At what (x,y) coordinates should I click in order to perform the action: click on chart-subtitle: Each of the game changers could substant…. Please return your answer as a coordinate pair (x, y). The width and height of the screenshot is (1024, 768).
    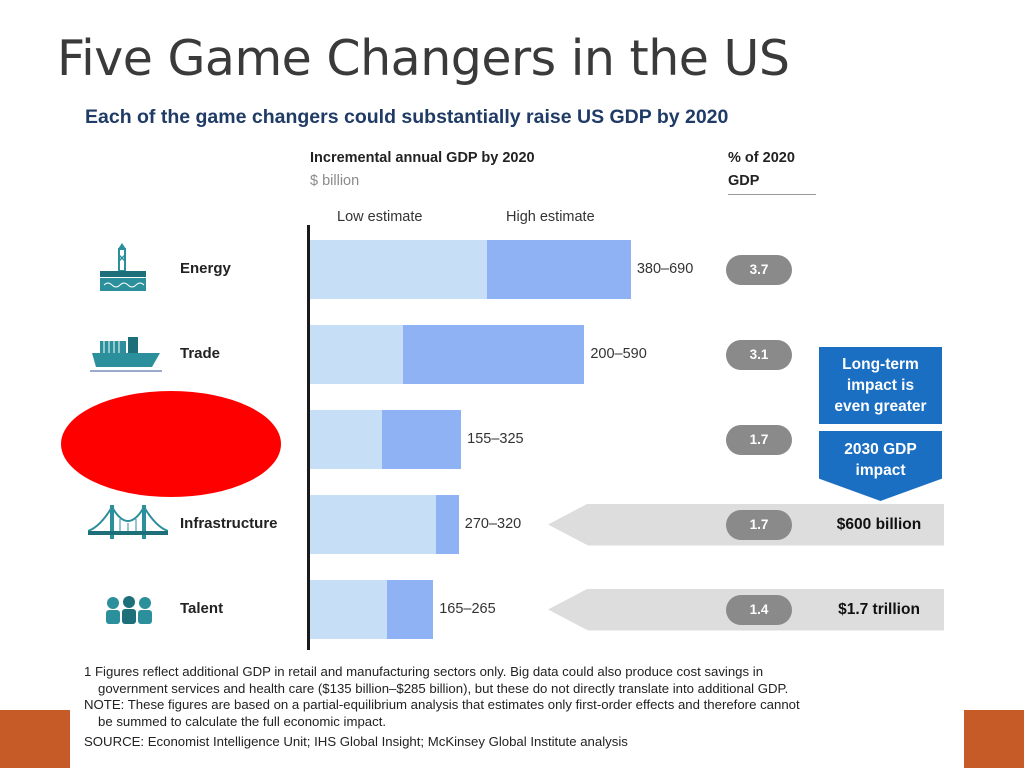
    Looking at the image, I should click on (407, 117).